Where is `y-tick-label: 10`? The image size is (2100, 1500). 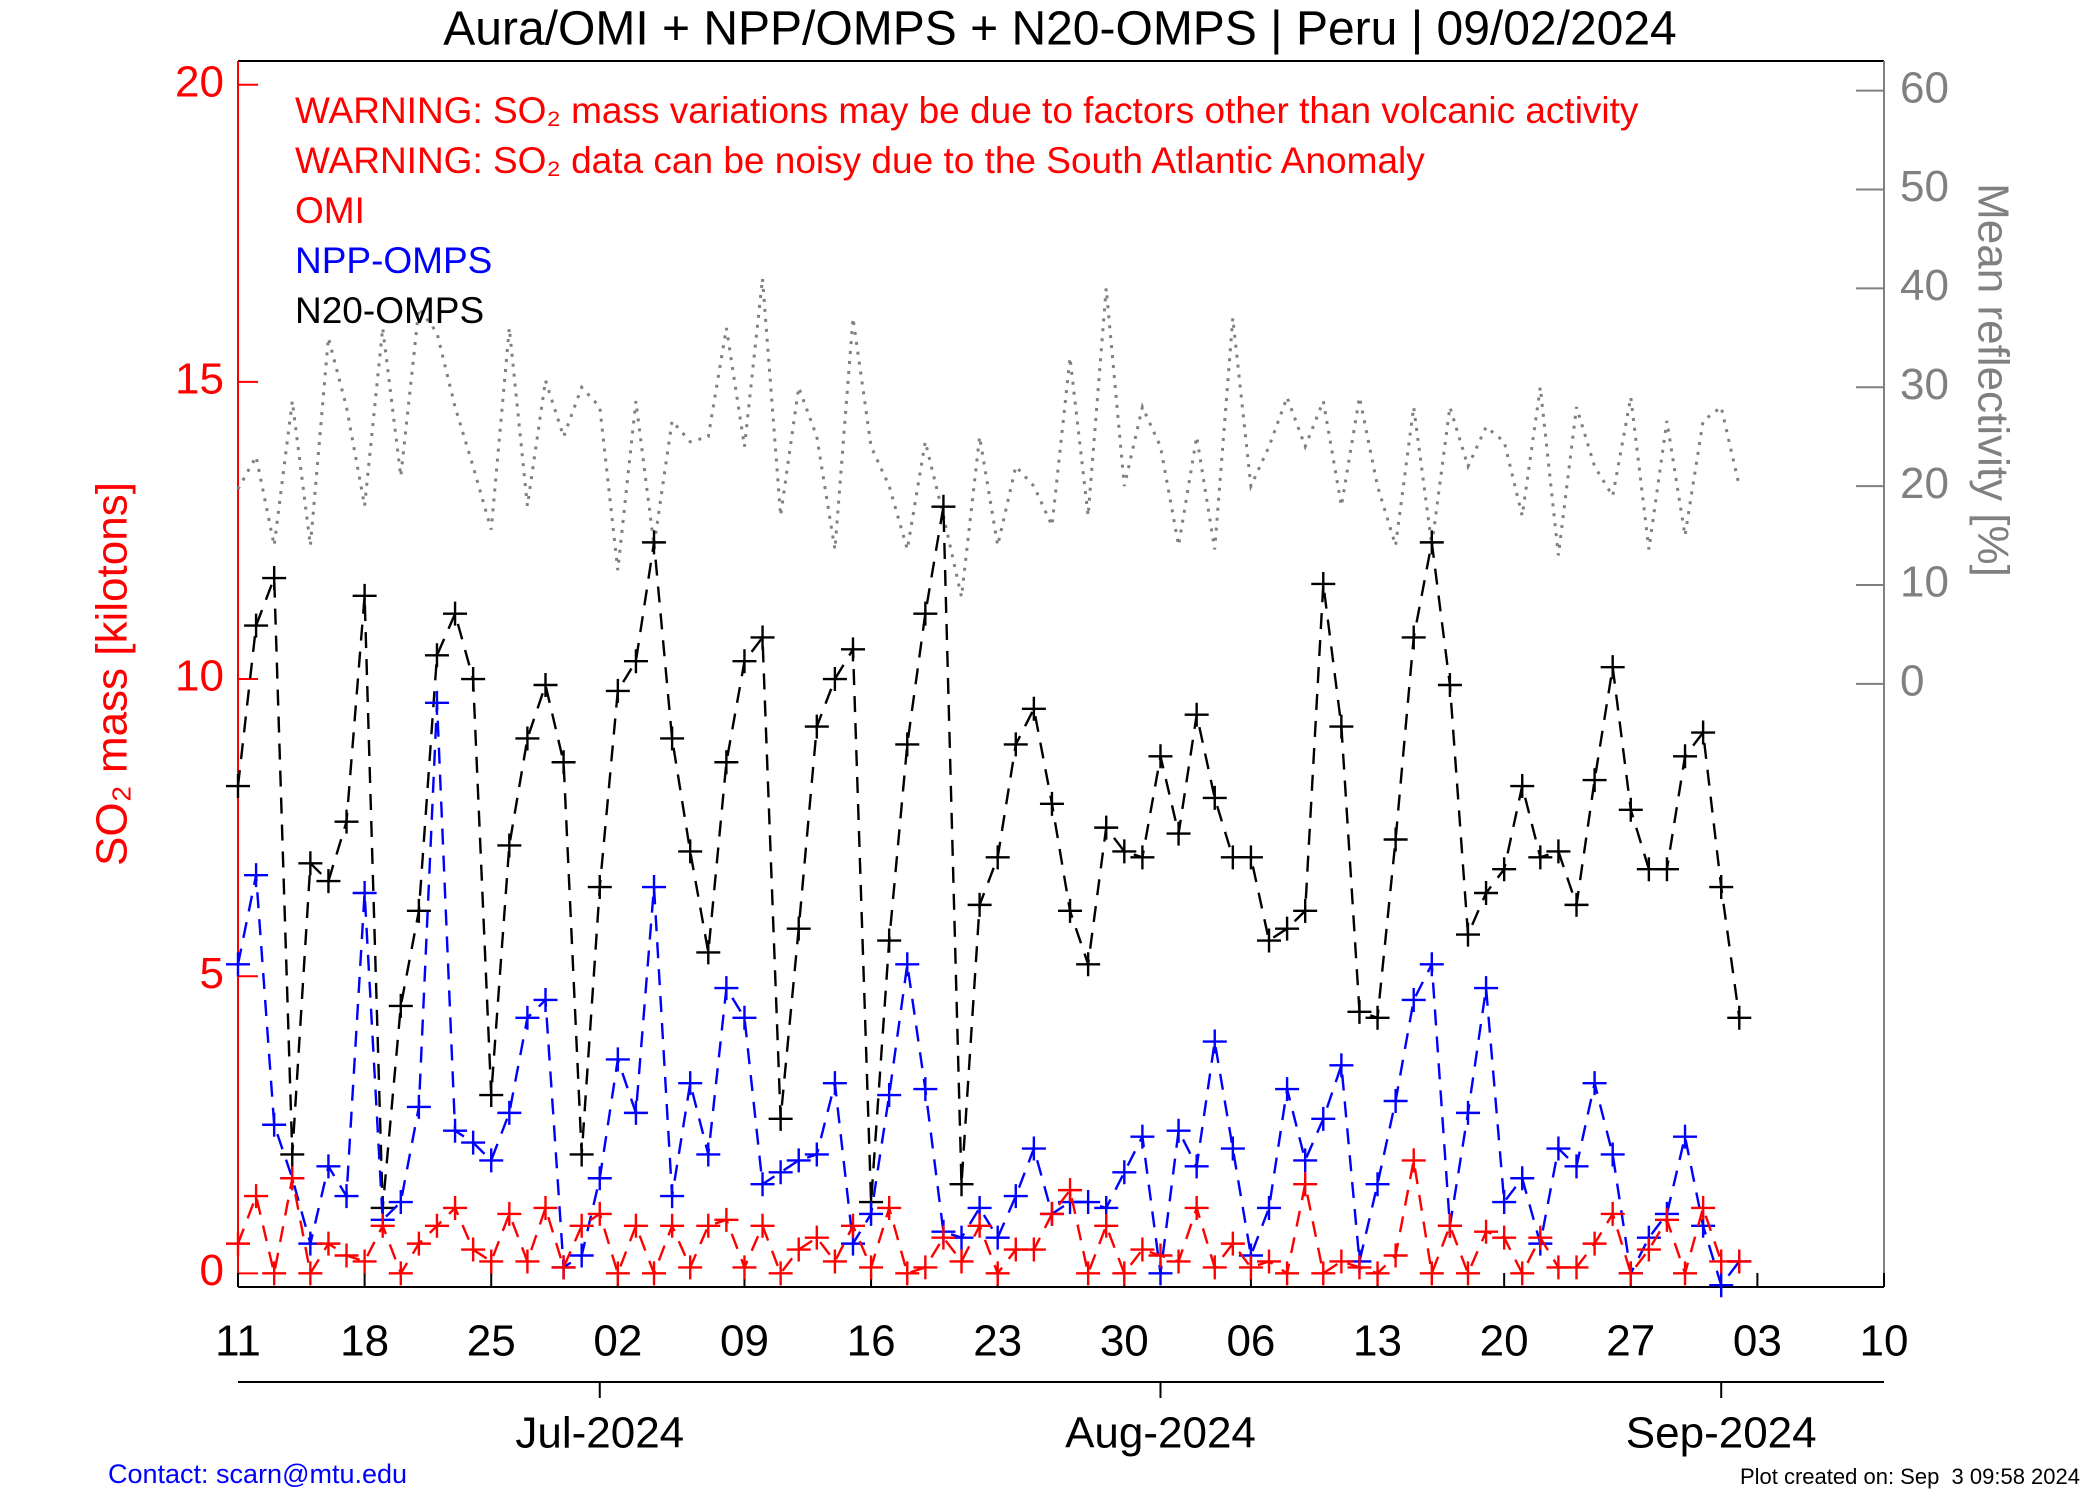
y-tick-label: 10 is located at coordinates (199, 676).